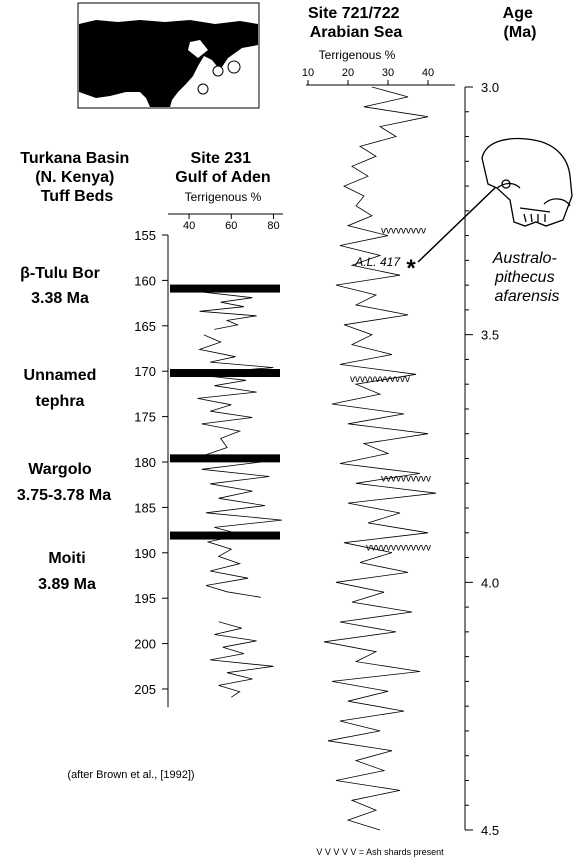  I want to click on age-title-line: Age, so click(518, 13).